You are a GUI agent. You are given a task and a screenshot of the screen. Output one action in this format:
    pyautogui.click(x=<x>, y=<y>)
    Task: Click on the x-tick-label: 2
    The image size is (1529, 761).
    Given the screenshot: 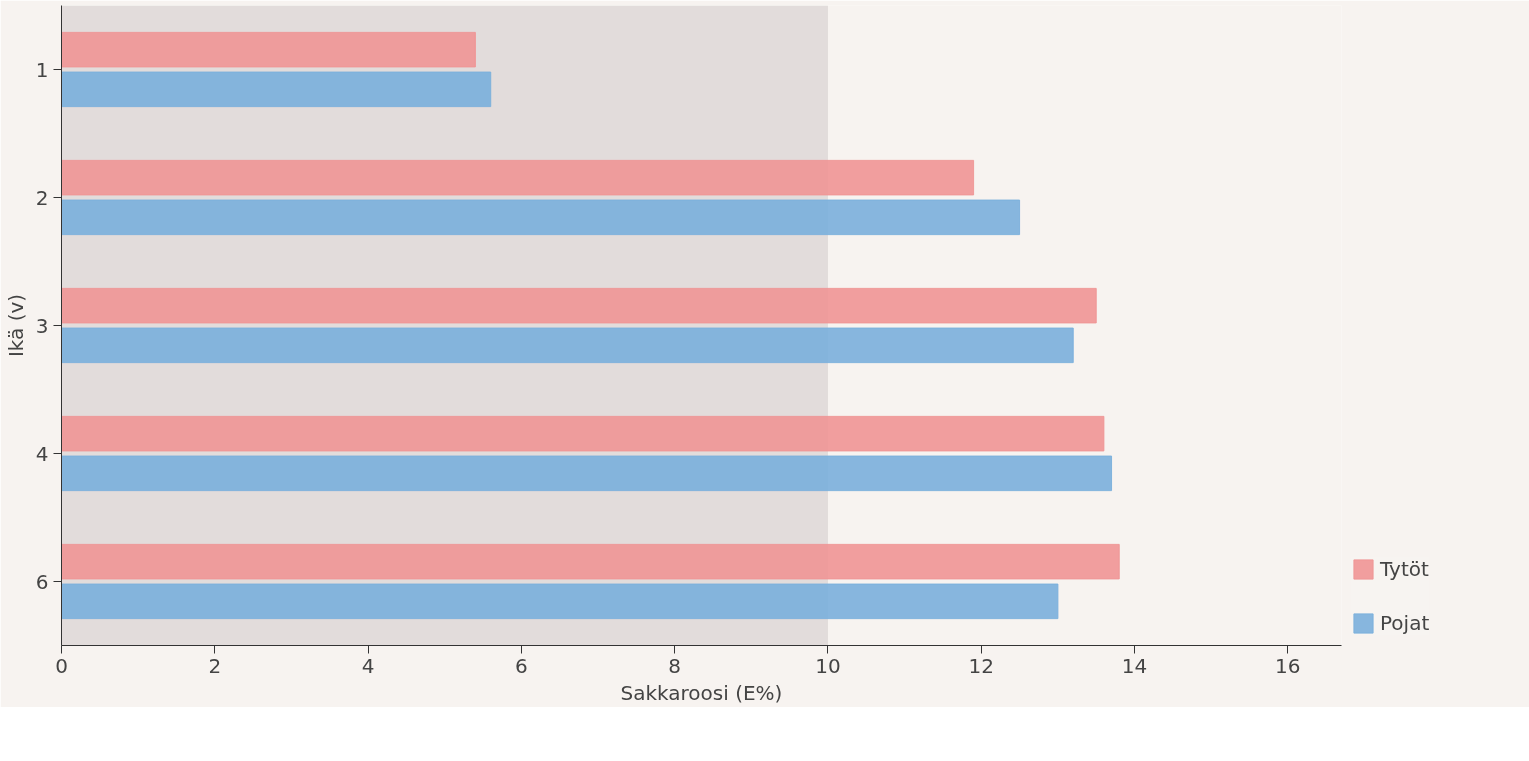 What is the action you would take?
    pyautogui.click(x=215, y=665)
    